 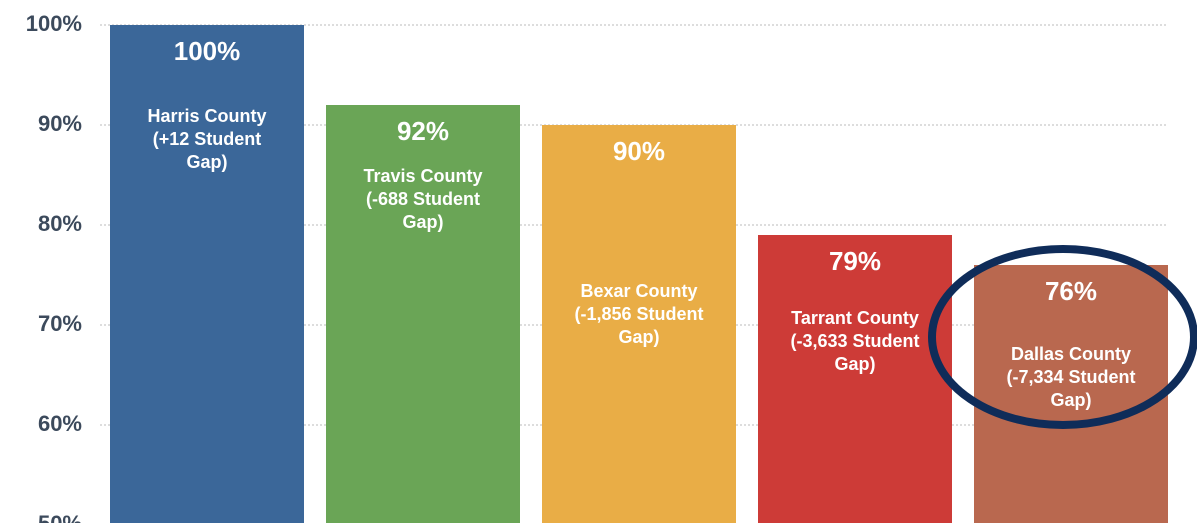 What do you see at coordinates (1071, 377) in the screenshot?
I see `category-label: Dallas County (-7,334 Student Gap)` at bounding box center [1071, 377].